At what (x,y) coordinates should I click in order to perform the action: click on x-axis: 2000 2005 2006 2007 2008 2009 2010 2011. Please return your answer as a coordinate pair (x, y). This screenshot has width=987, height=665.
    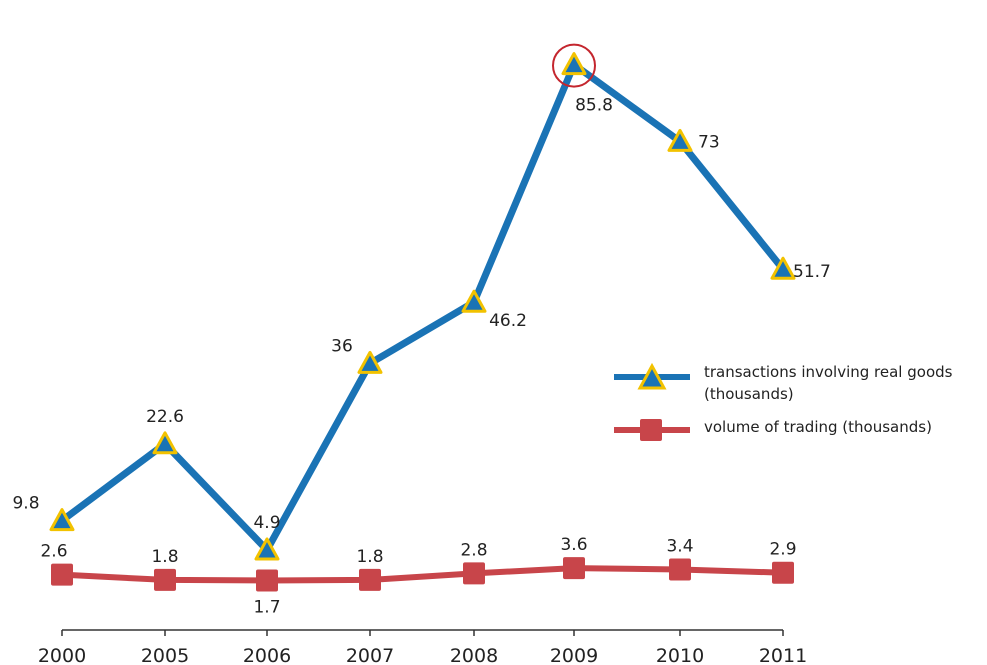
    Looking at the image, I should click on (422, 647).